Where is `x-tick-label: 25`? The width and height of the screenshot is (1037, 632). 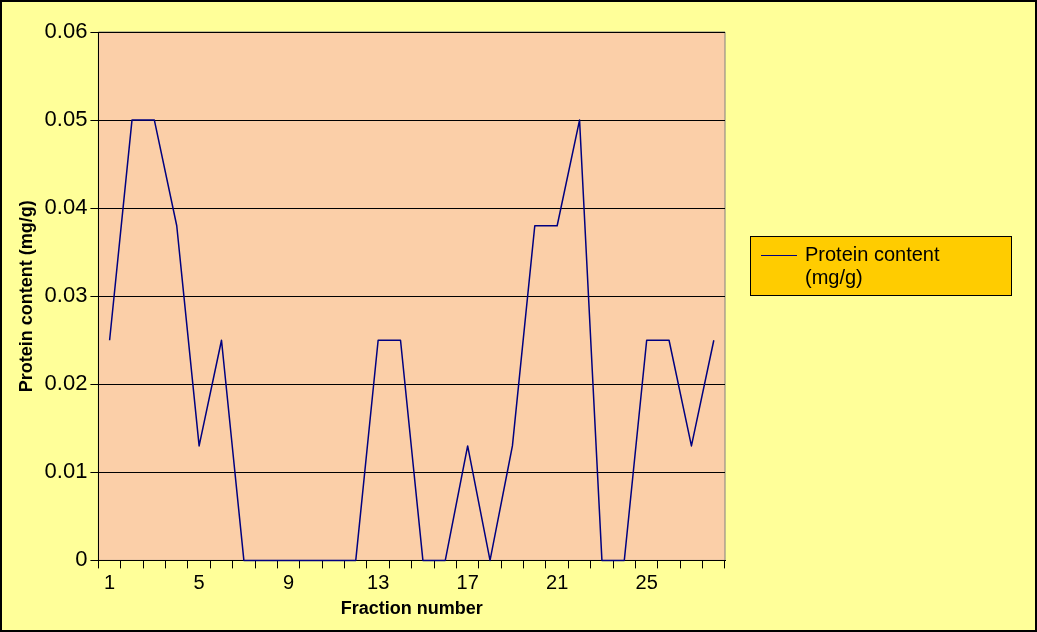 x-tick-label: 25 is located at coordinates (646, 581).